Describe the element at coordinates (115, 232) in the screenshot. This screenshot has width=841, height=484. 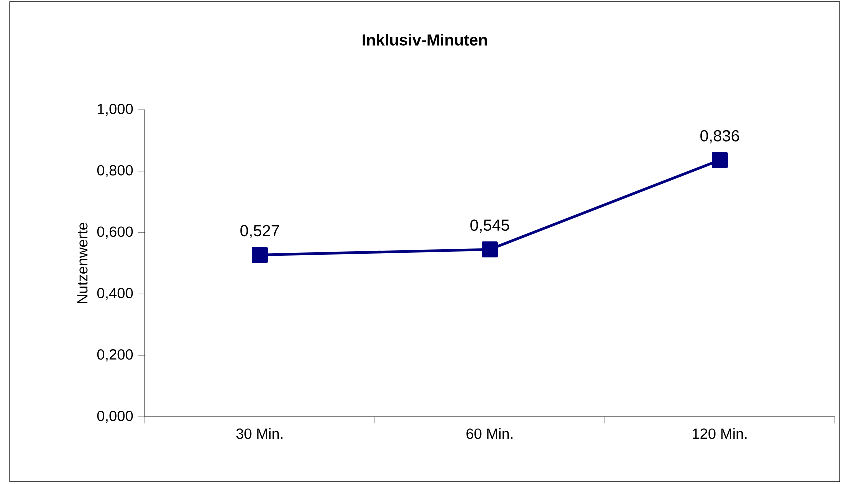
I see `y-tick-label: 0,600` at that location.